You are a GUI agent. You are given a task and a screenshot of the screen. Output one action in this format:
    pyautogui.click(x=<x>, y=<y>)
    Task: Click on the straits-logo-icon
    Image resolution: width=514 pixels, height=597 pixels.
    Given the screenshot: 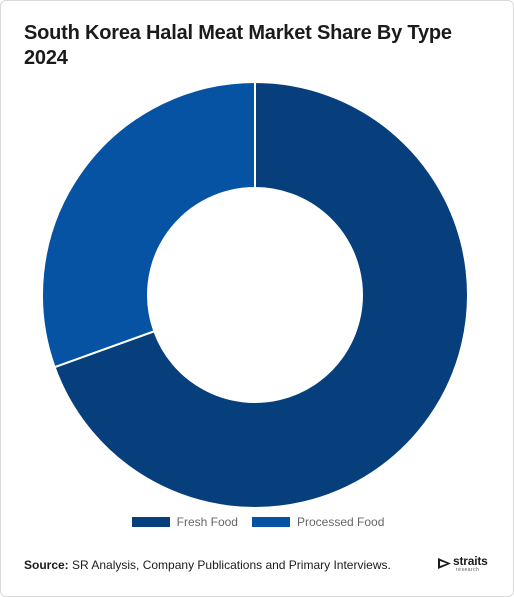 What is the action you would take?
    pyautogui.click(x=444, y=563)
    